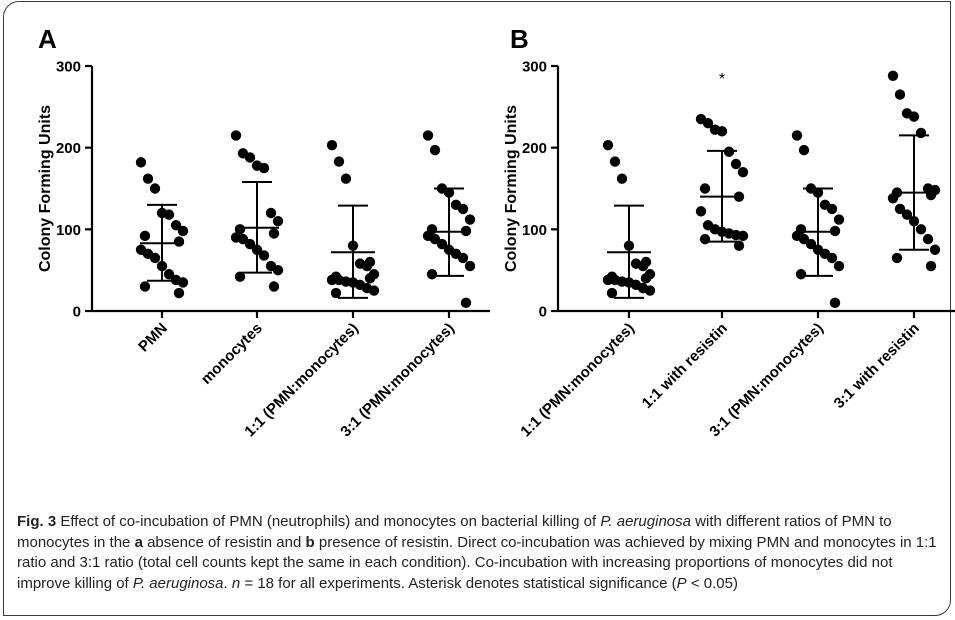 This screenshot has height=620, width=955. What do you see at coordinates (236, 583) in the screenshot?
I see `caption-n-variable: n` at bounding box center [236, 583].